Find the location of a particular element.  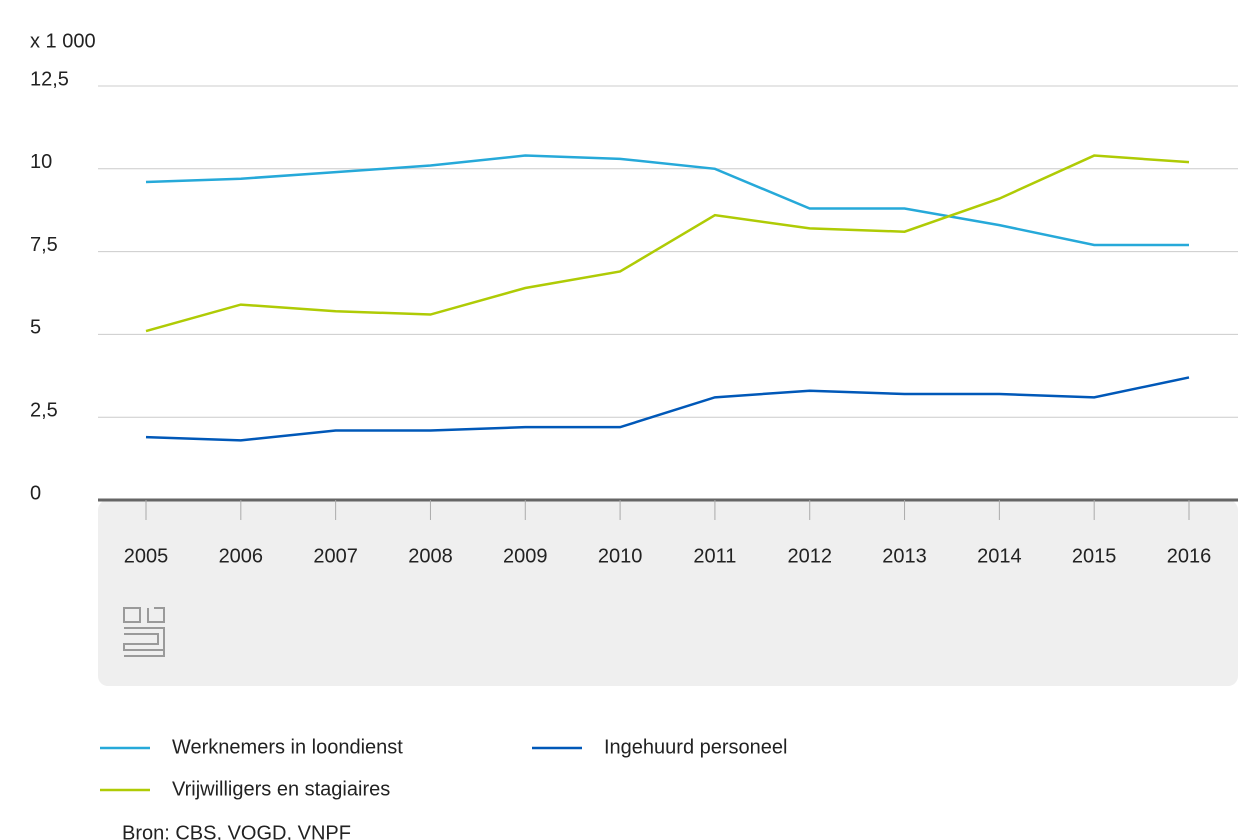

x-tick-label: 2014 is located at coordinates (999, 556).